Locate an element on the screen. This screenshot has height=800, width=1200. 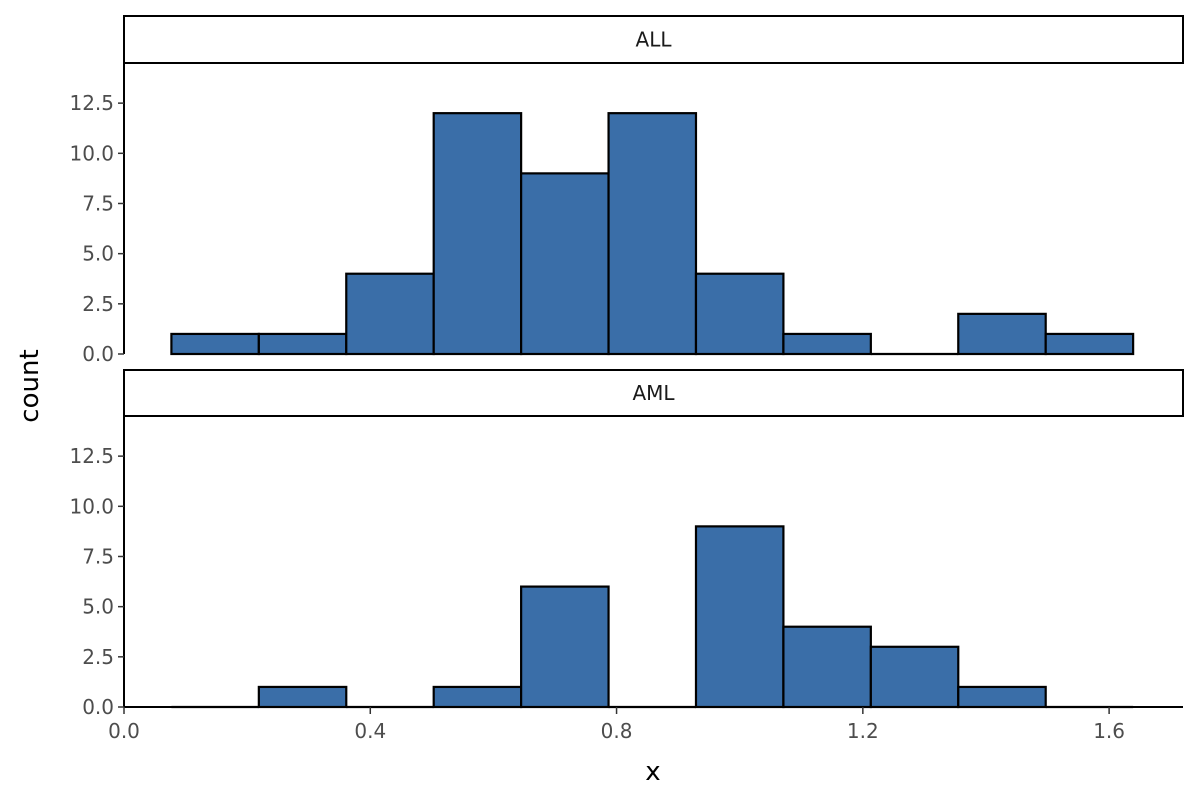
y-axis-title: count is located at coordinates (30, 385).